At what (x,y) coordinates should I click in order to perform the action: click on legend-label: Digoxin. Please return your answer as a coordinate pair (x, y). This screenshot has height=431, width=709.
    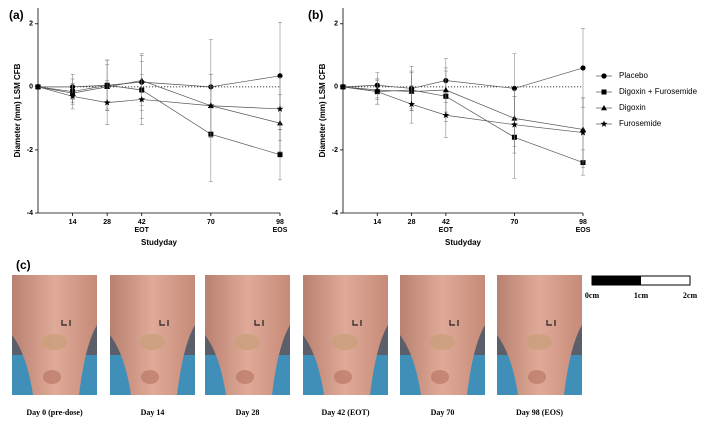
    Looking at the image, I should click on (632, 107).